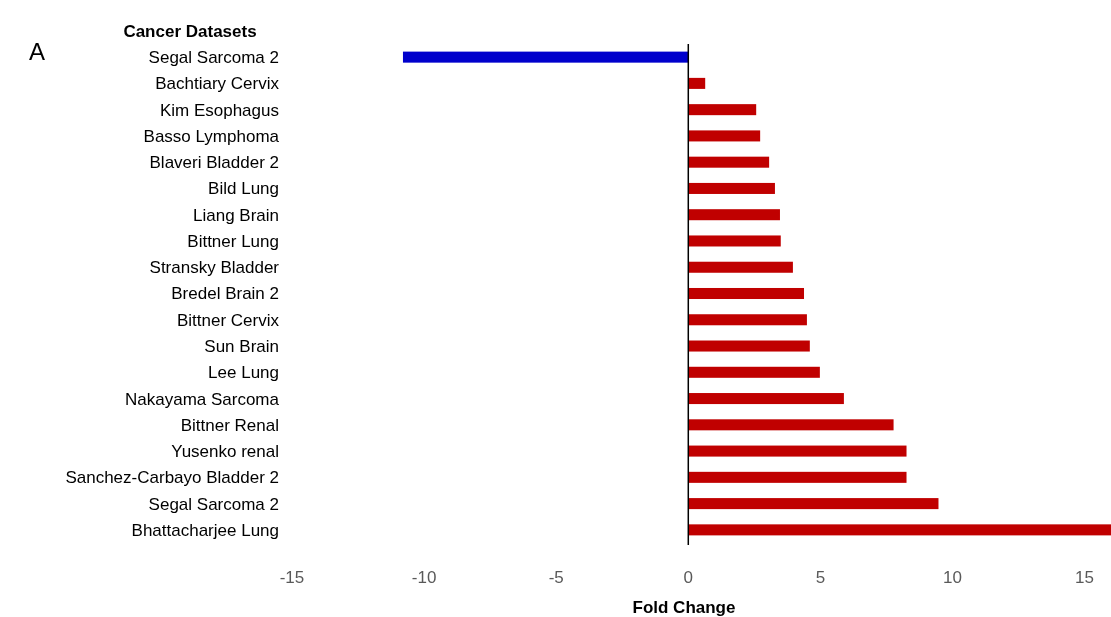  Describe the element at coordinates (1085, 577) in the screenshot. I see `x-tick-label: 15` at that location.